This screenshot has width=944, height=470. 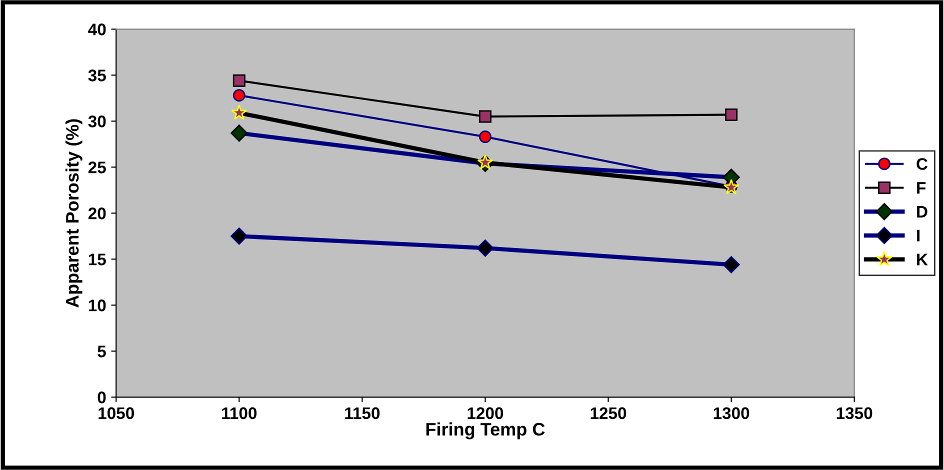 I want to click on x-tick-label: 1300, so click(x=732, y=413).